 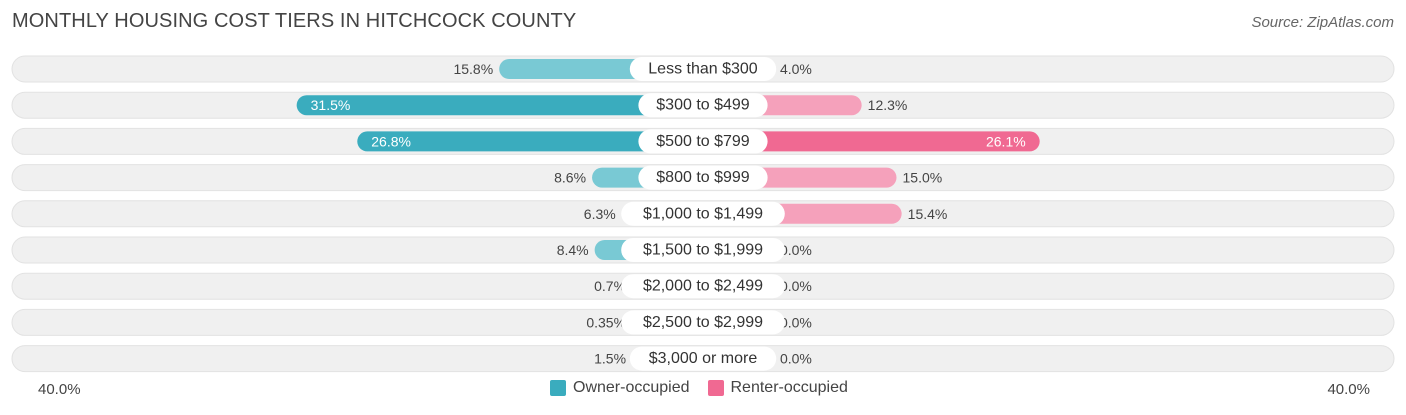 What do you see at coordinates (928, 214) in the screenshot?
I see `value-label-renter: 15.4%` at bounding box center [928, 214].